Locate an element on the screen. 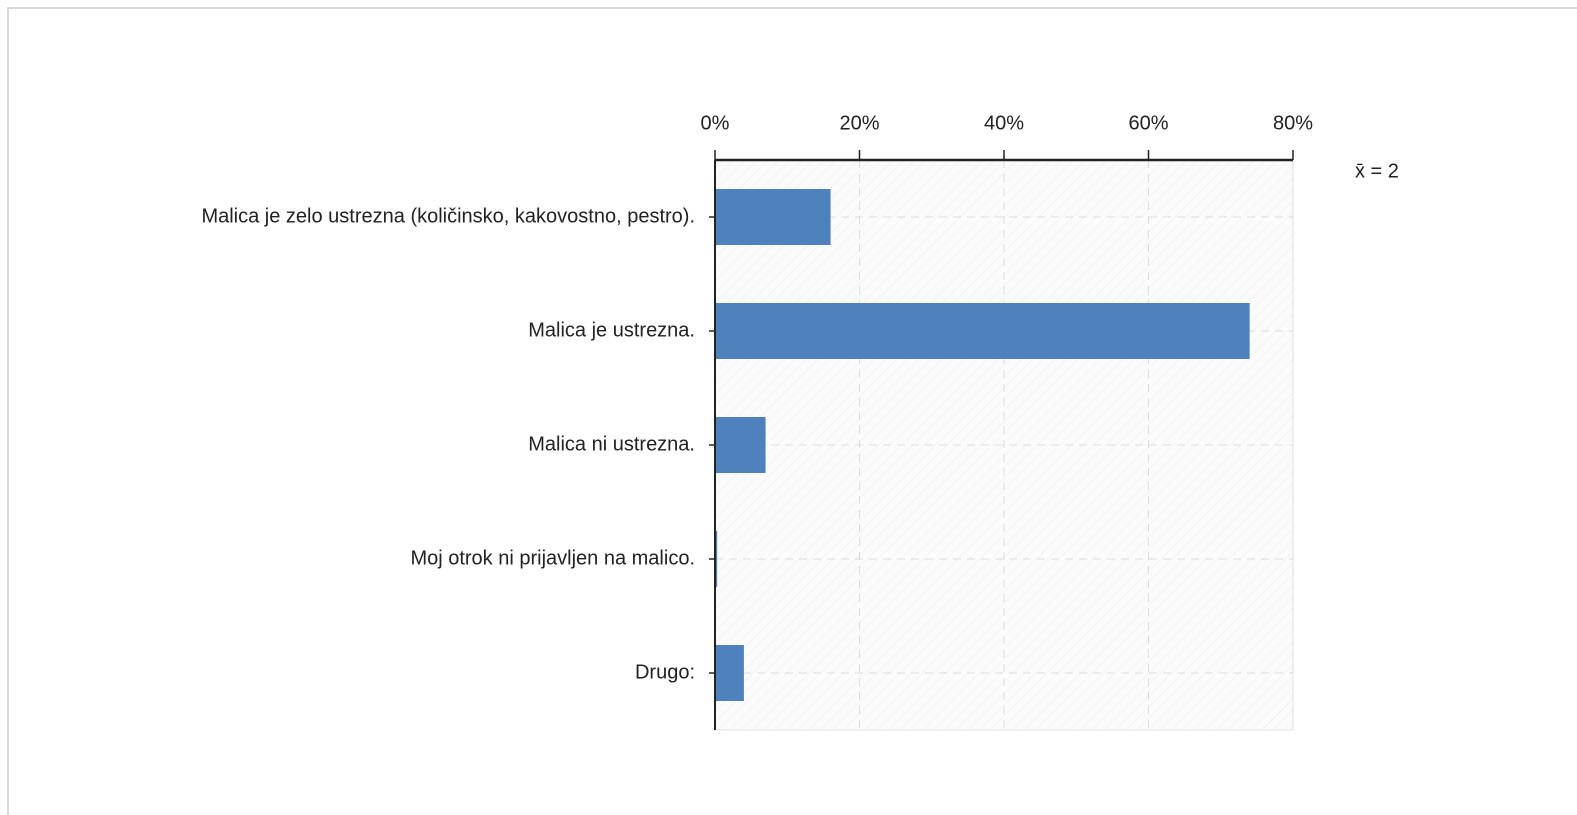  y-tick-label: Malica ni ustrezna. is located at coordinates (611, 444).